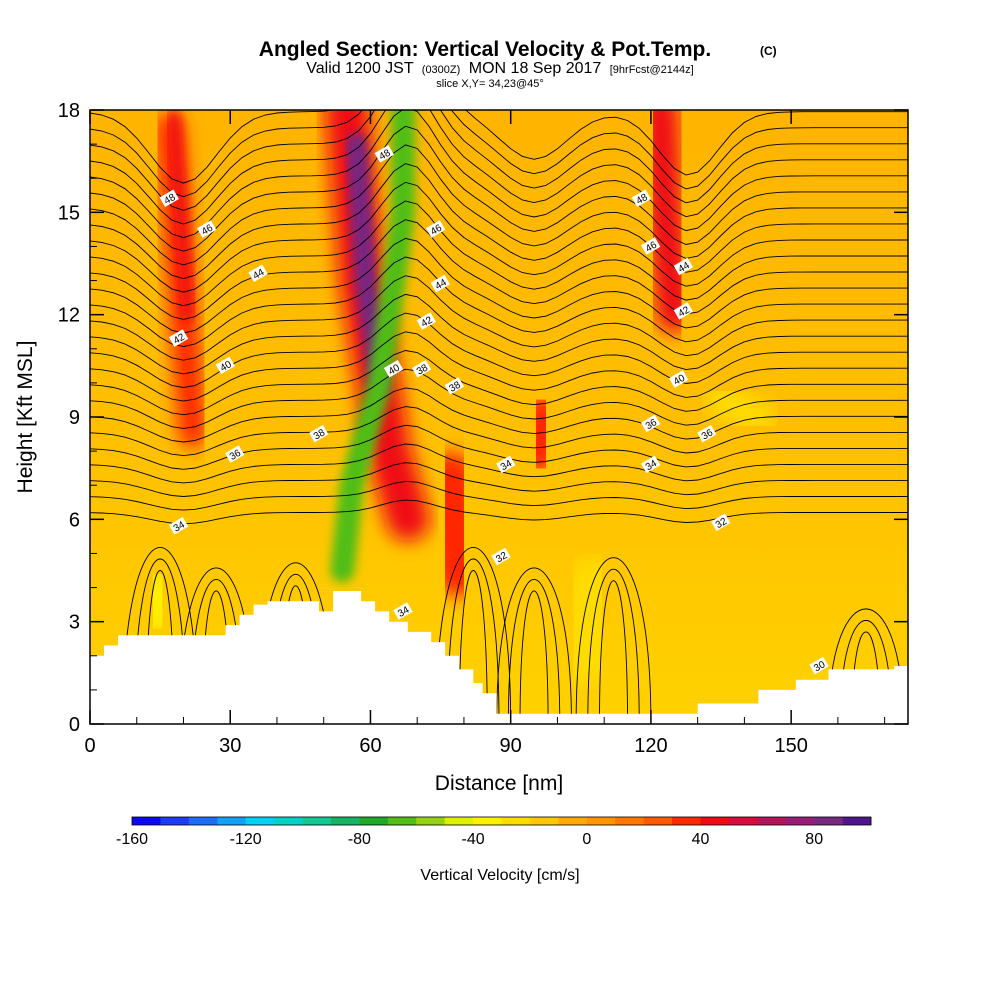 The width and height of the screenshot is (1000, 1000). What do you see at coordinates (74, 520) in the screenshot?
I see `y-tick-label: 6` at bounding box center [74, 520].